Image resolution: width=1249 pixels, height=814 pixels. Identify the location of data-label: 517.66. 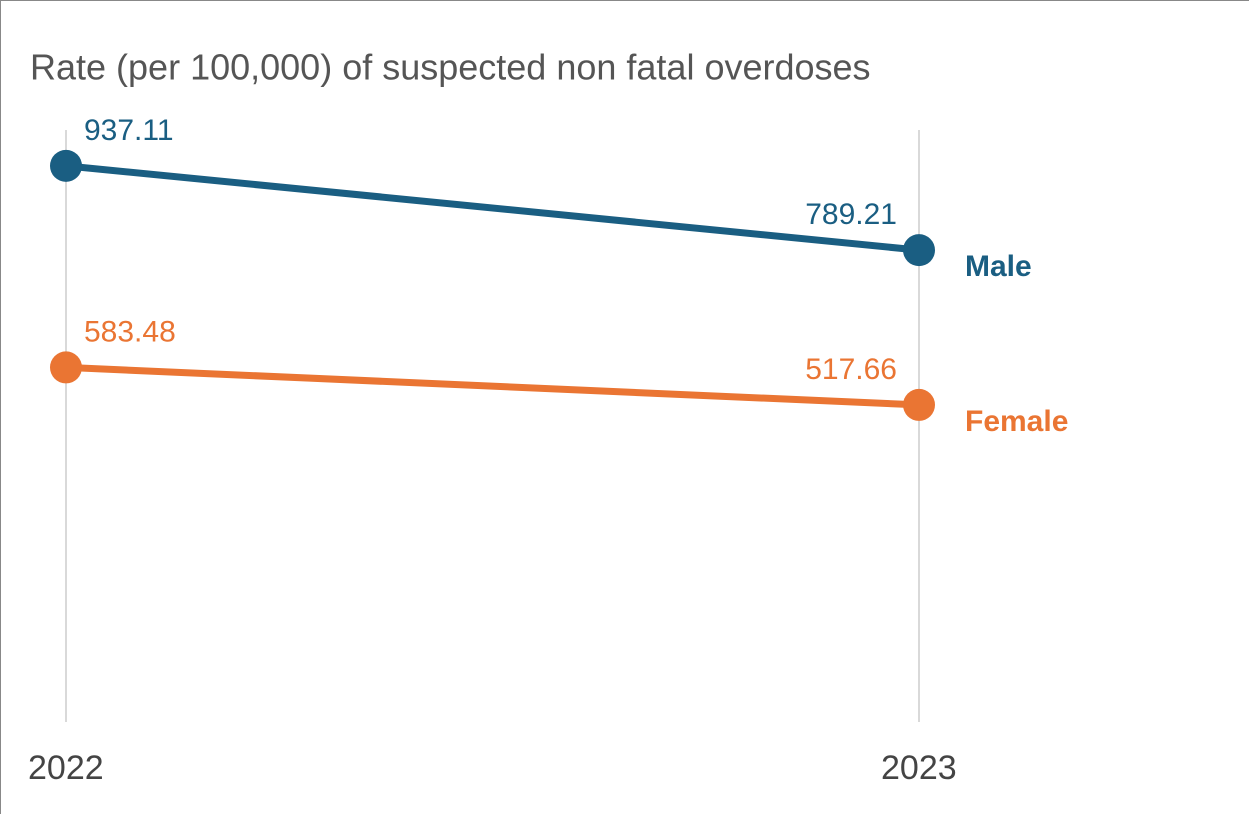
(851, 369).